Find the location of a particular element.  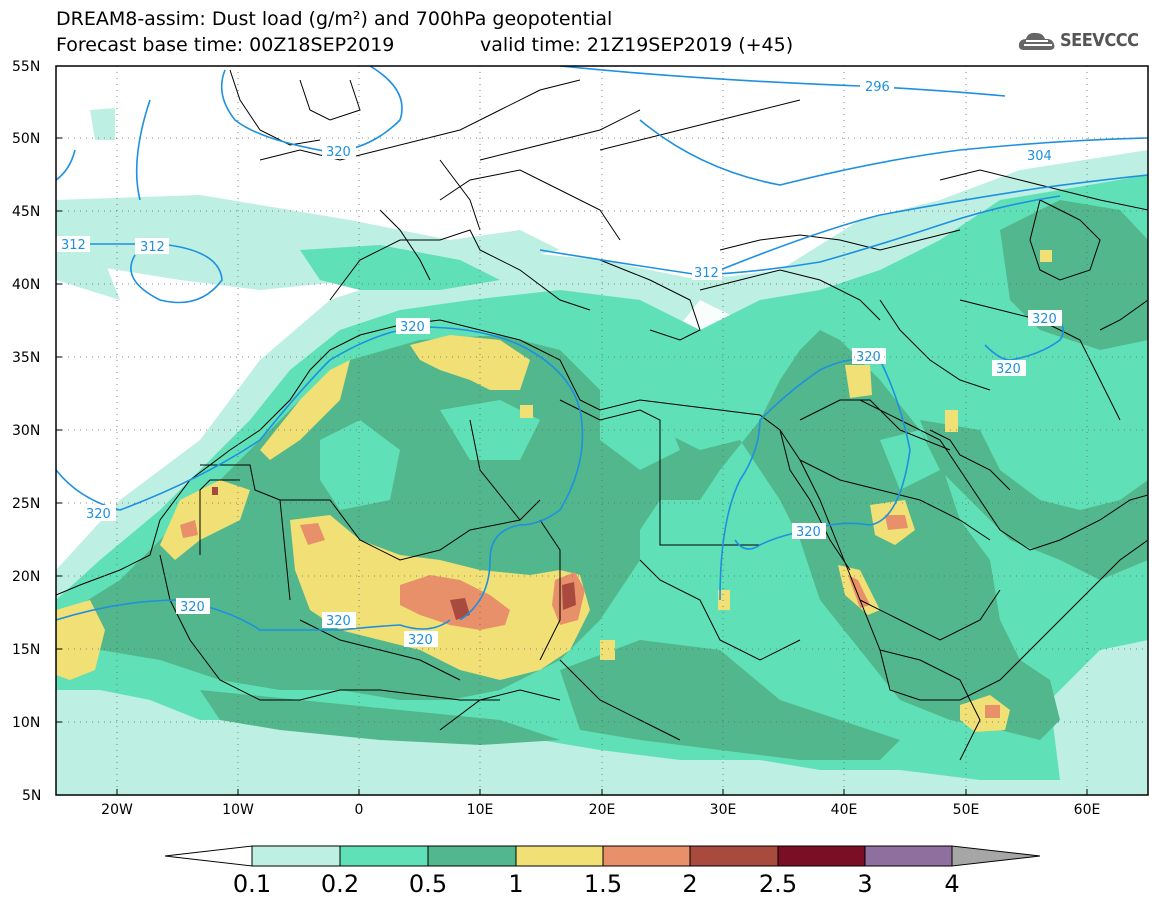

cloud-logo-icon is located at coordinates (1036, 41).